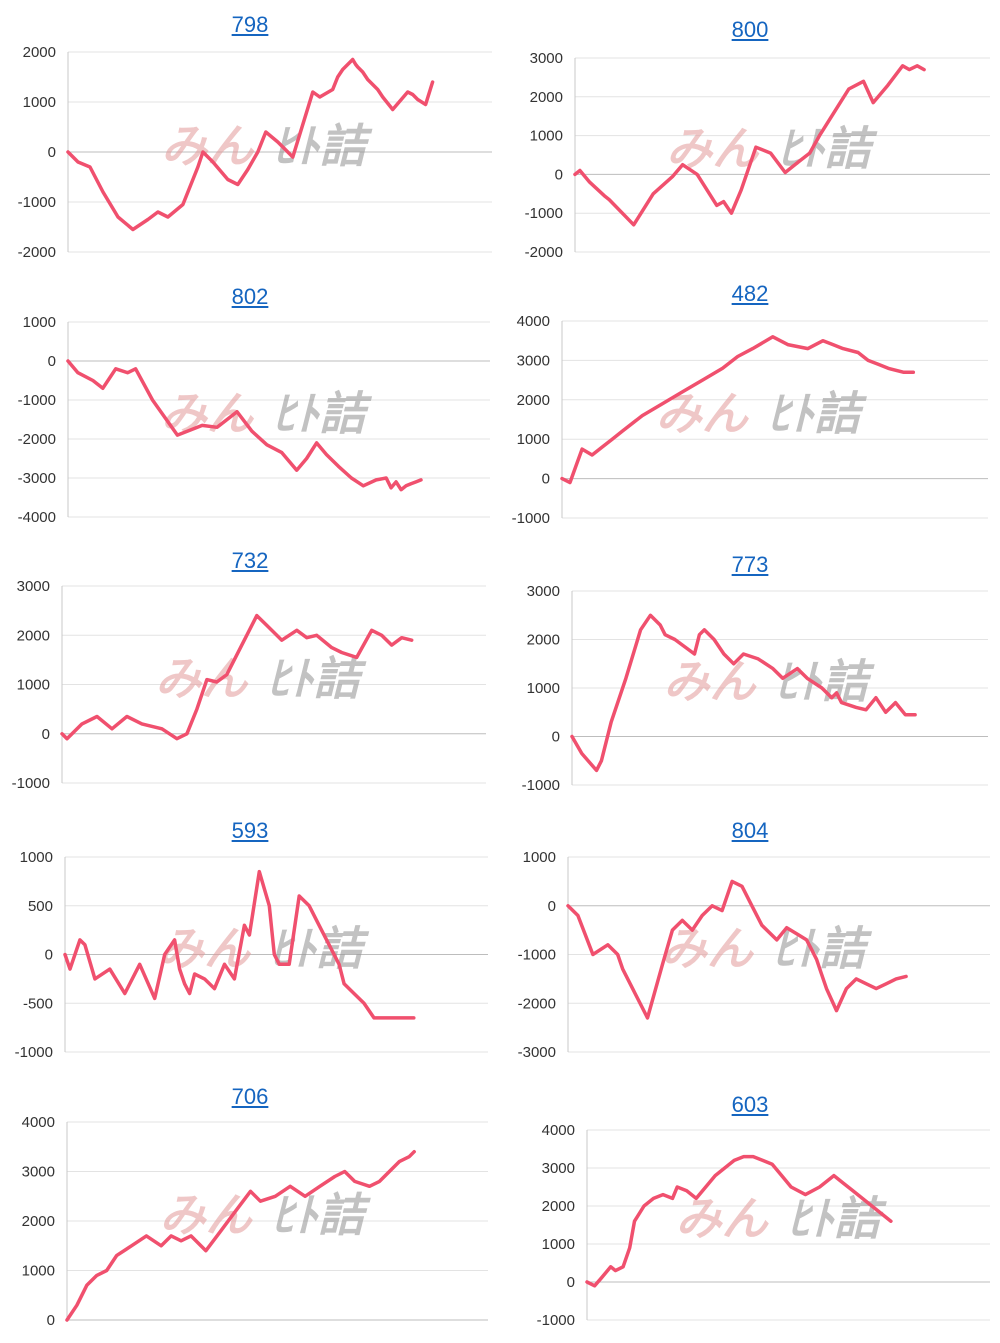 The height and width of the screenshot is (1343, 1000). I want to click on machine-number-link: 802, so click(250, 296).